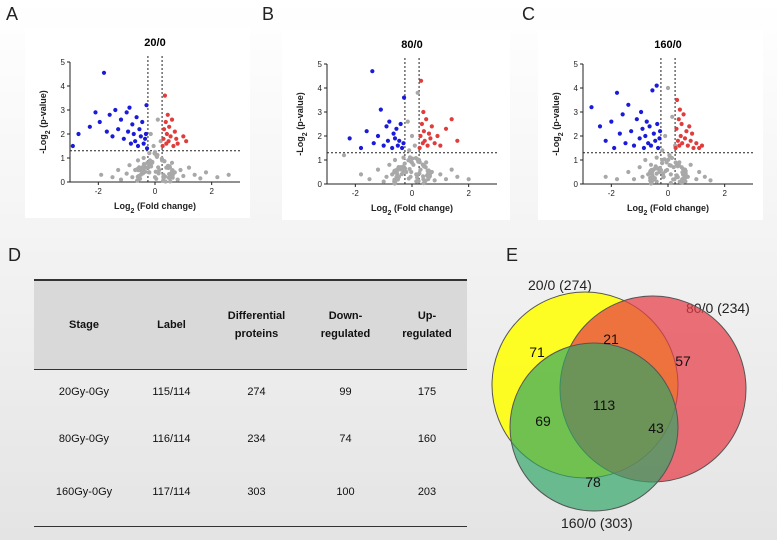 The width and height of the screenshot is (777, 540). I want to click on header-up-regulated: Up-regulated, so click(427, 325).